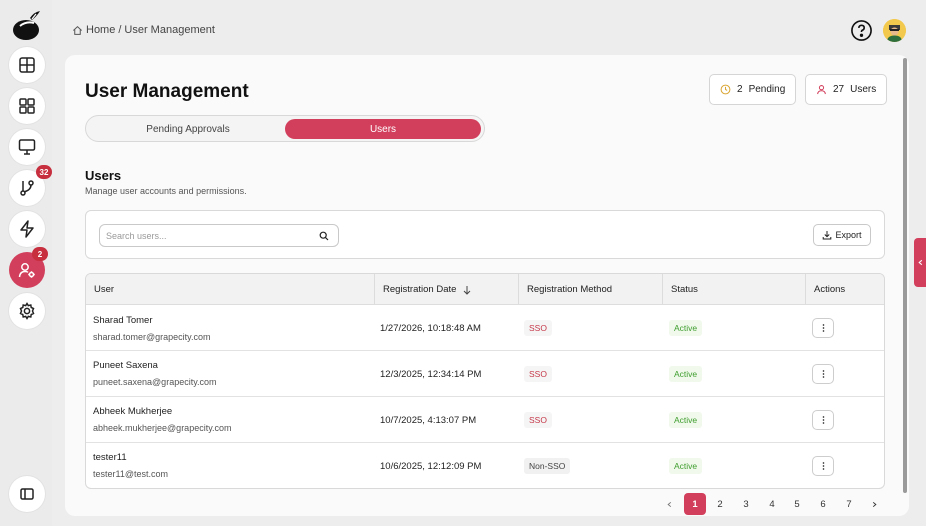  Describe the element at coordinates (821, 90) in the screenshot. I see `user-icon` at that location.